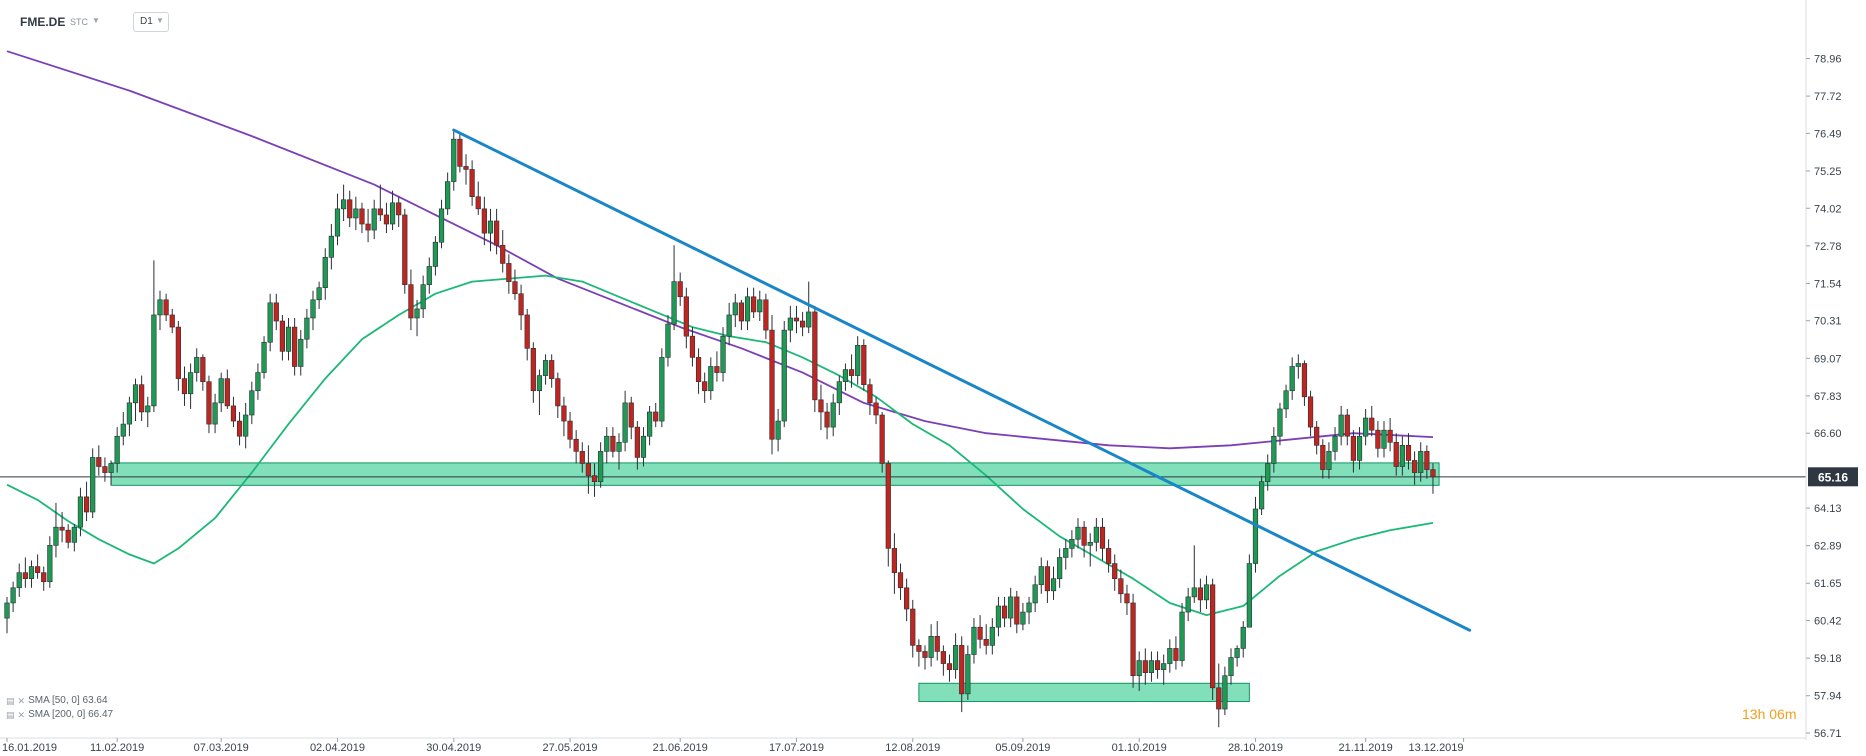 The width and height of the screenshot is (1866, 756). I want to click on price-tick-label: 75.25, so click(1828, 172).